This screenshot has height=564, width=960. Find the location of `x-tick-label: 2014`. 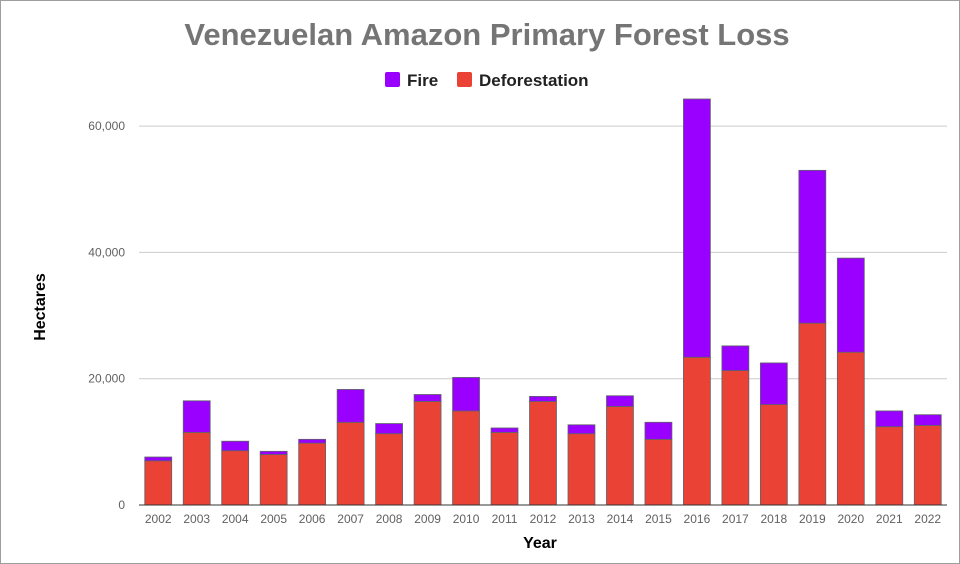

x-tick-label: 2014 is located at coordinates (620, 519).